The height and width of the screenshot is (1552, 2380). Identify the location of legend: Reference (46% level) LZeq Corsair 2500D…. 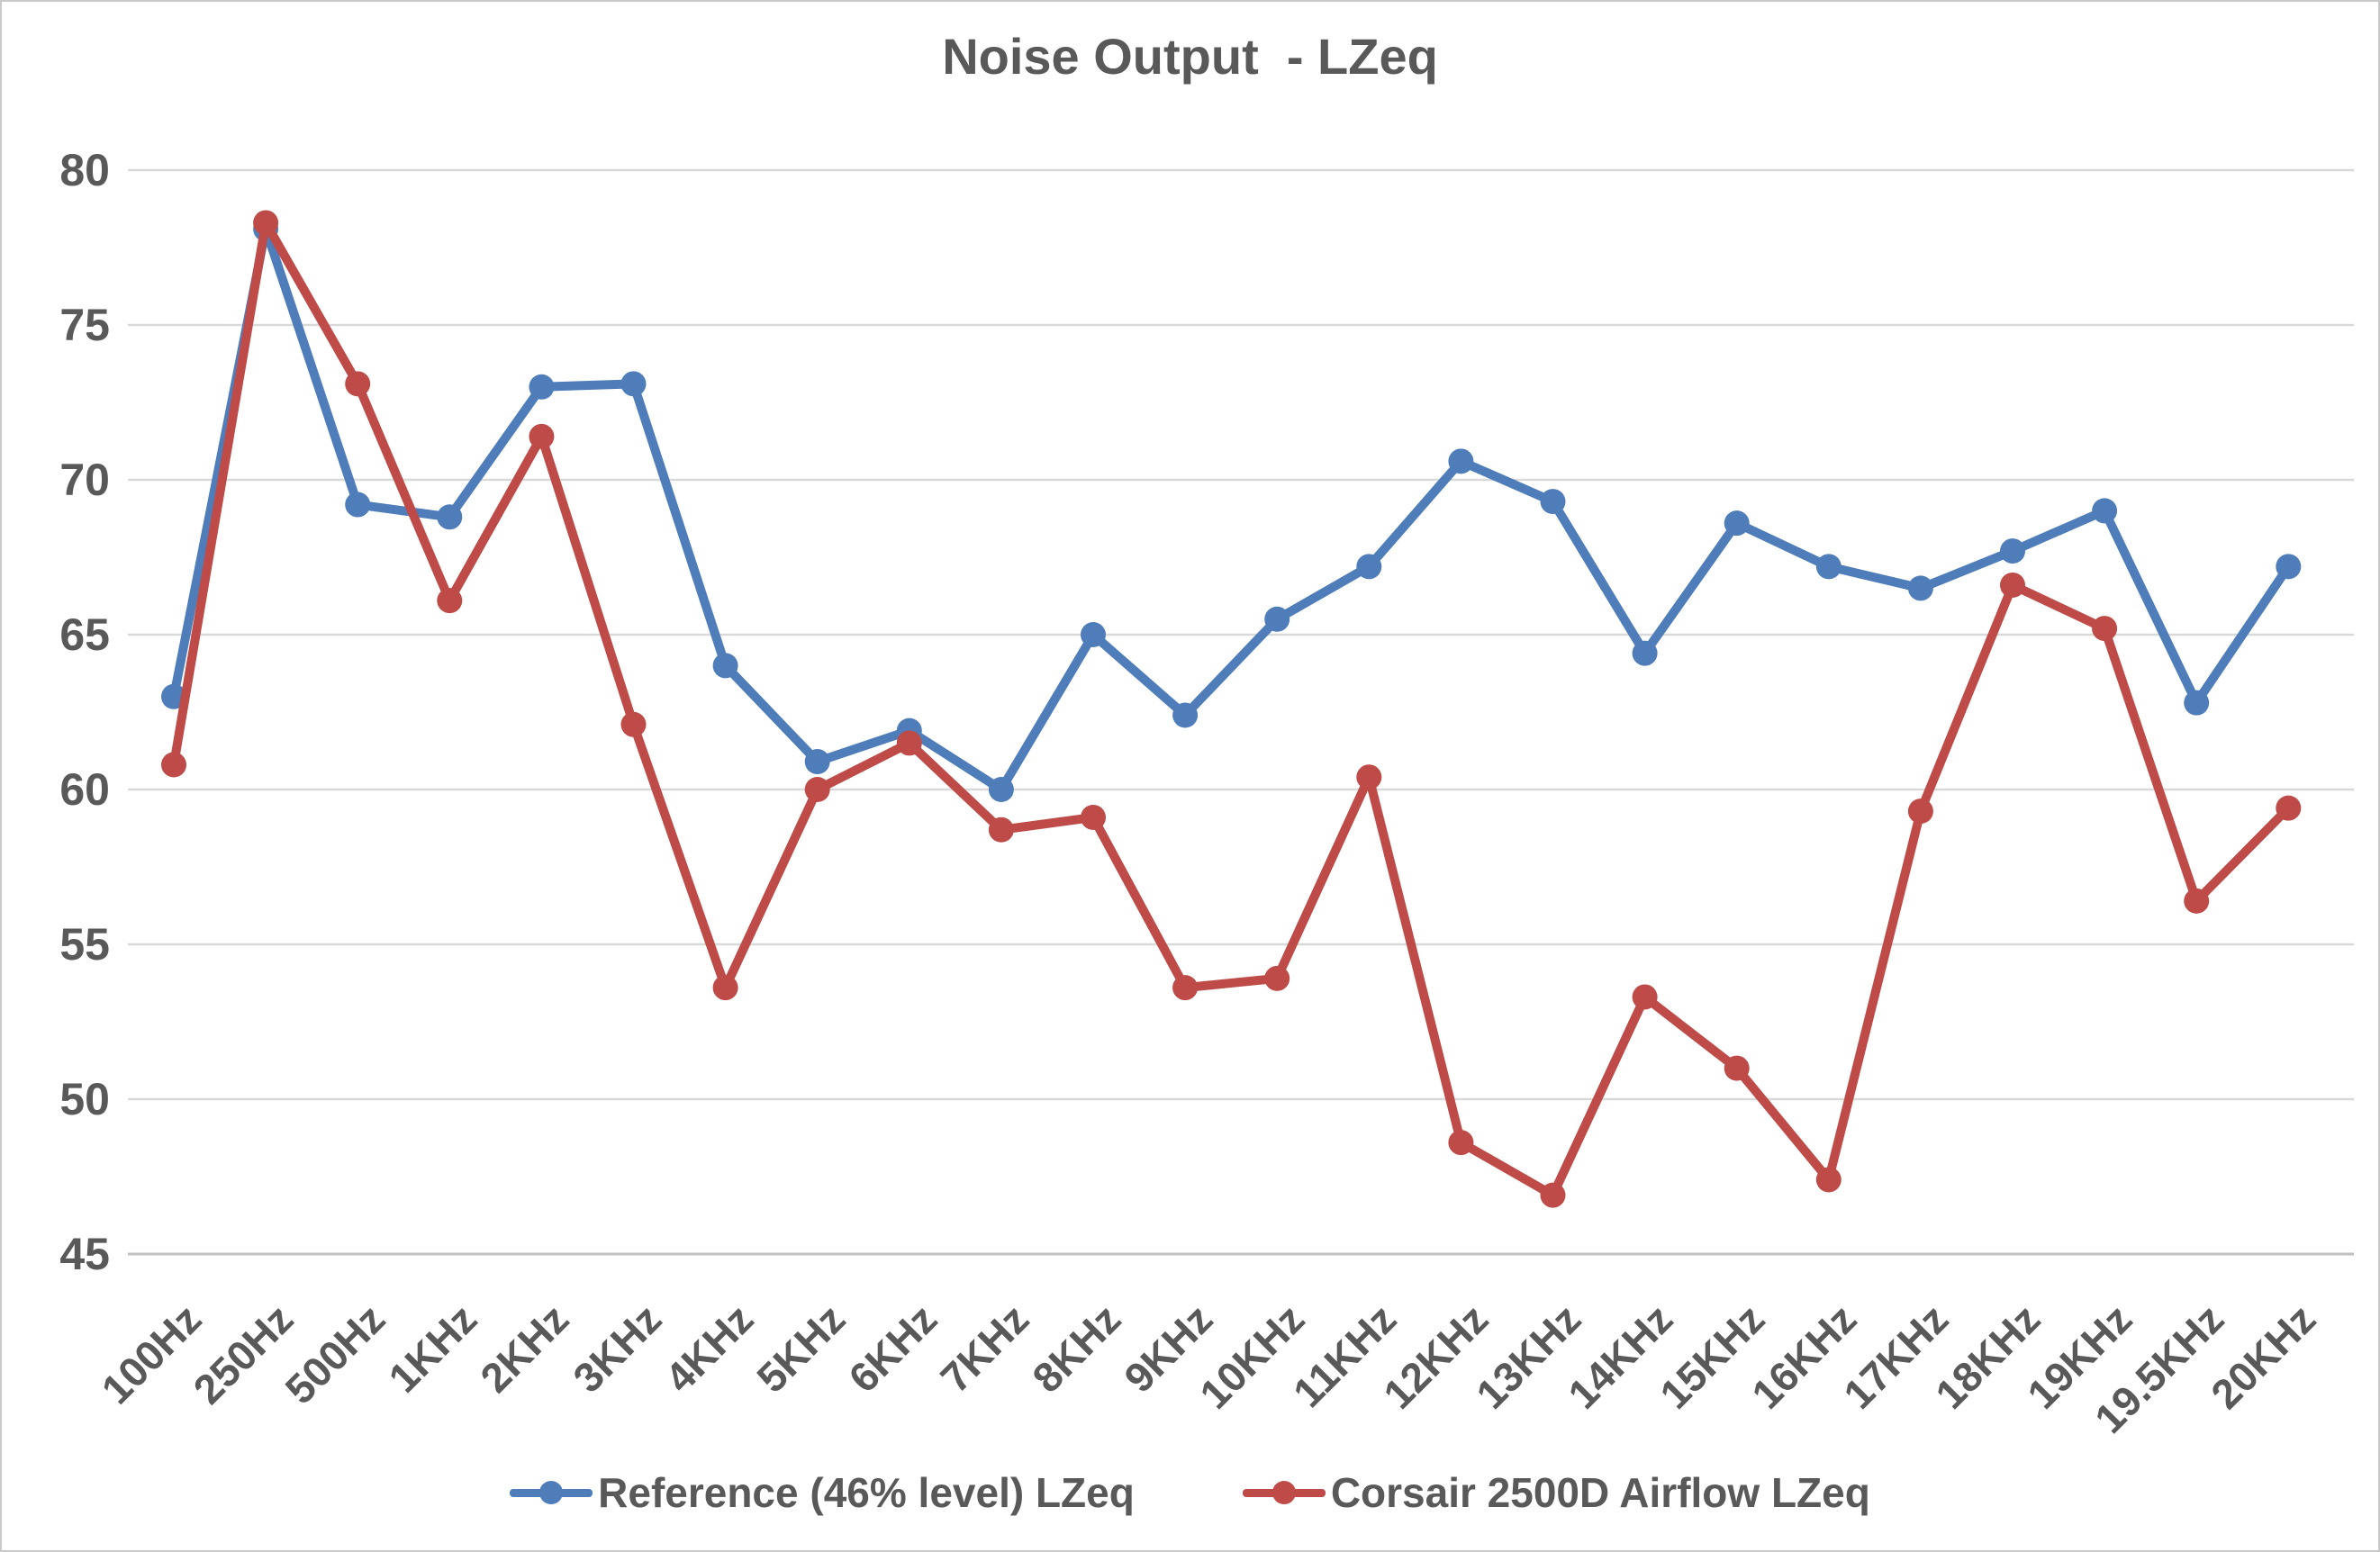
(1190, 1493).